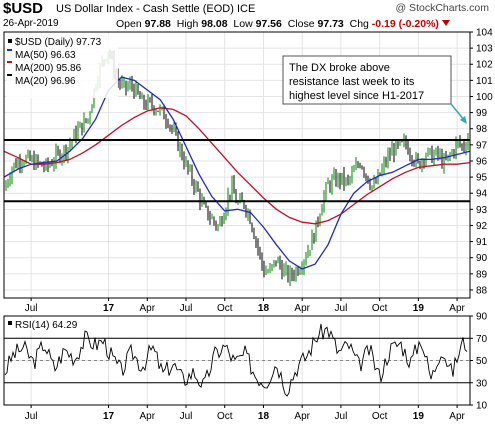  I want to click on annotation-line-2: resistance last week to its, so click(352, 82).